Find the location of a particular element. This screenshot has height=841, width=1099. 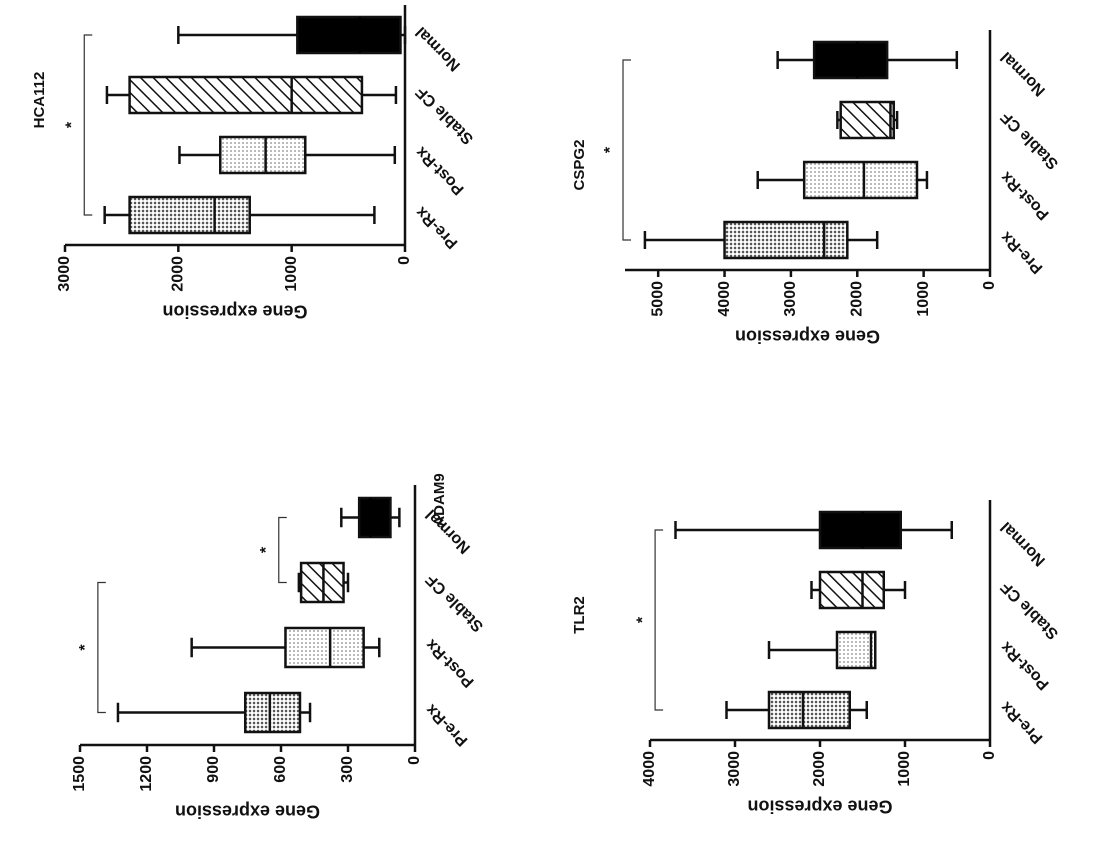

chart-title: TLR2 is located at coordinates (579, 615).